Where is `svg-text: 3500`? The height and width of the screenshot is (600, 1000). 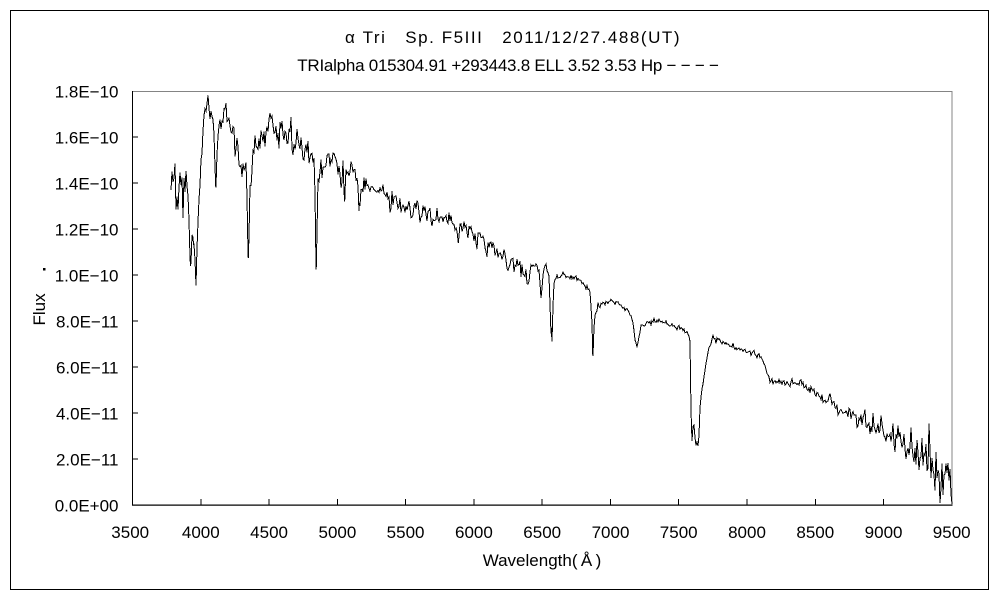 svg-text: 3500 is located at coordinates (130, 532).